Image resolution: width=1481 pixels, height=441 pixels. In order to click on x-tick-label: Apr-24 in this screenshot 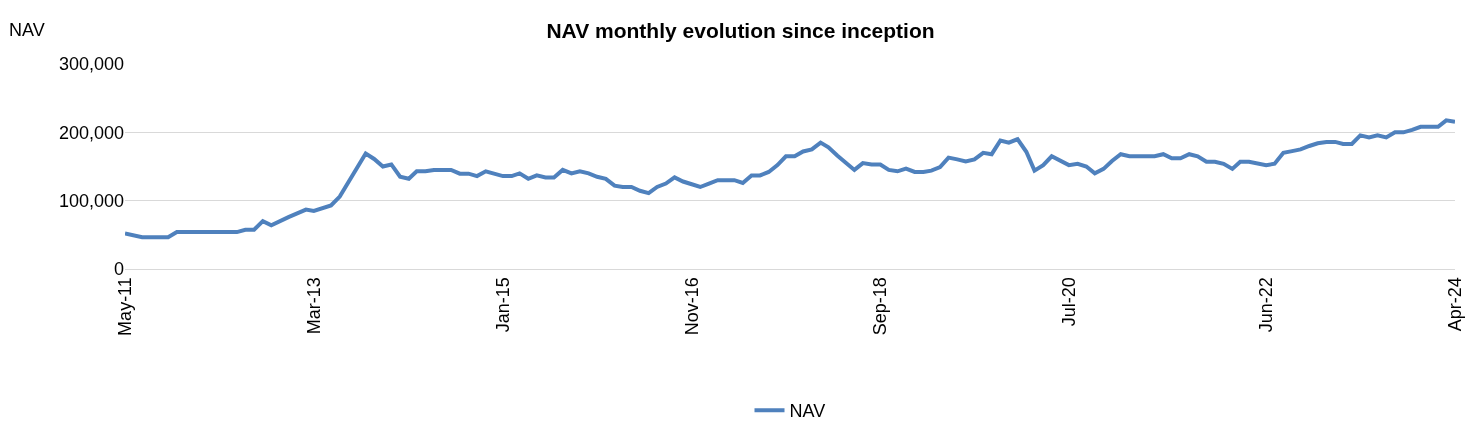, I will do `click(1454, 304)`.